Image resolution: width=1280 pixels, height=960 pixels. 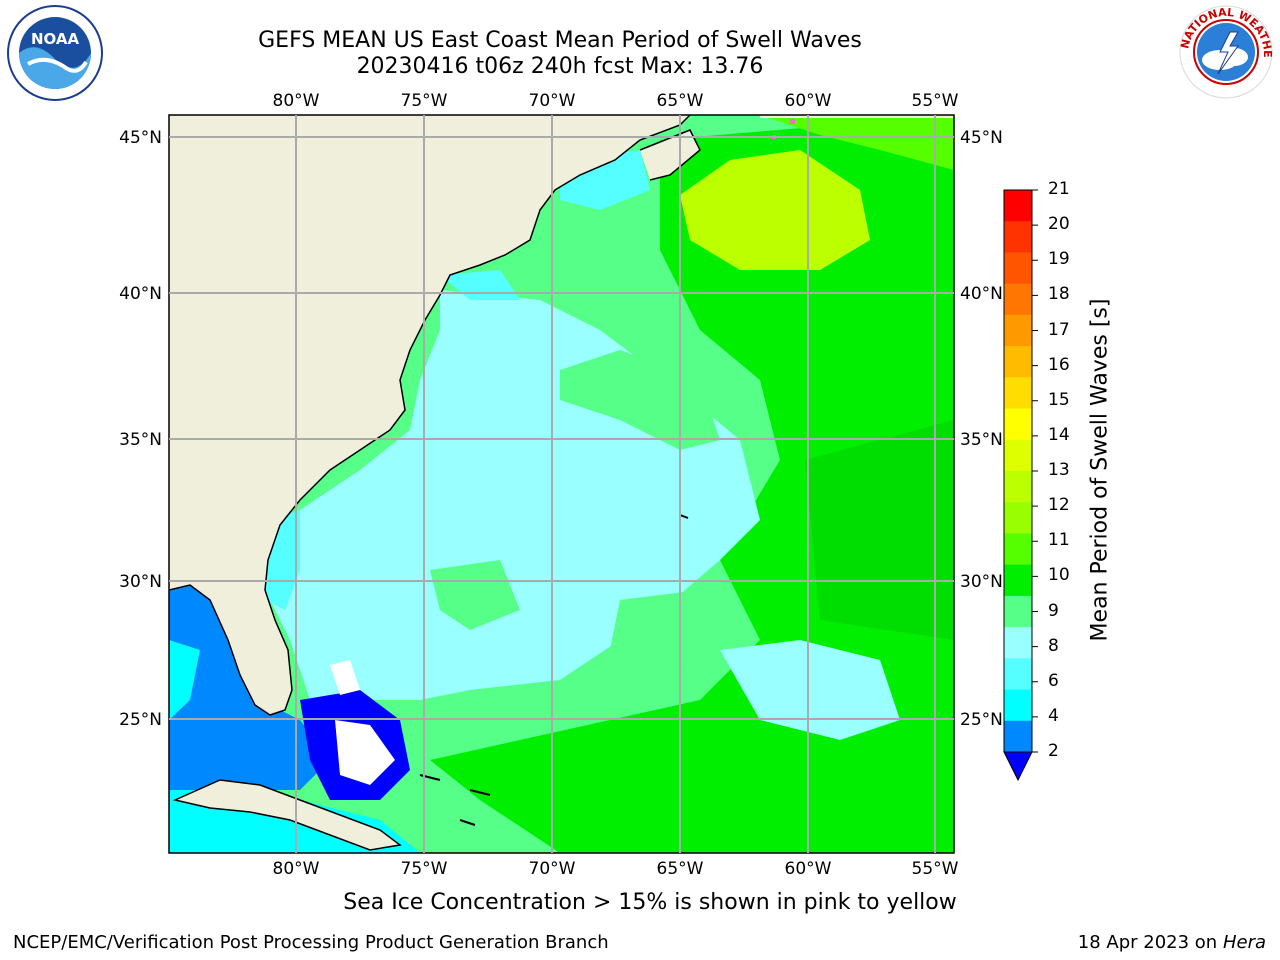 What do you see at coordinates (1059, 505) in the screenshot?
I see `colorbar-tick-label: 12` at bounding box center [1059, 505].